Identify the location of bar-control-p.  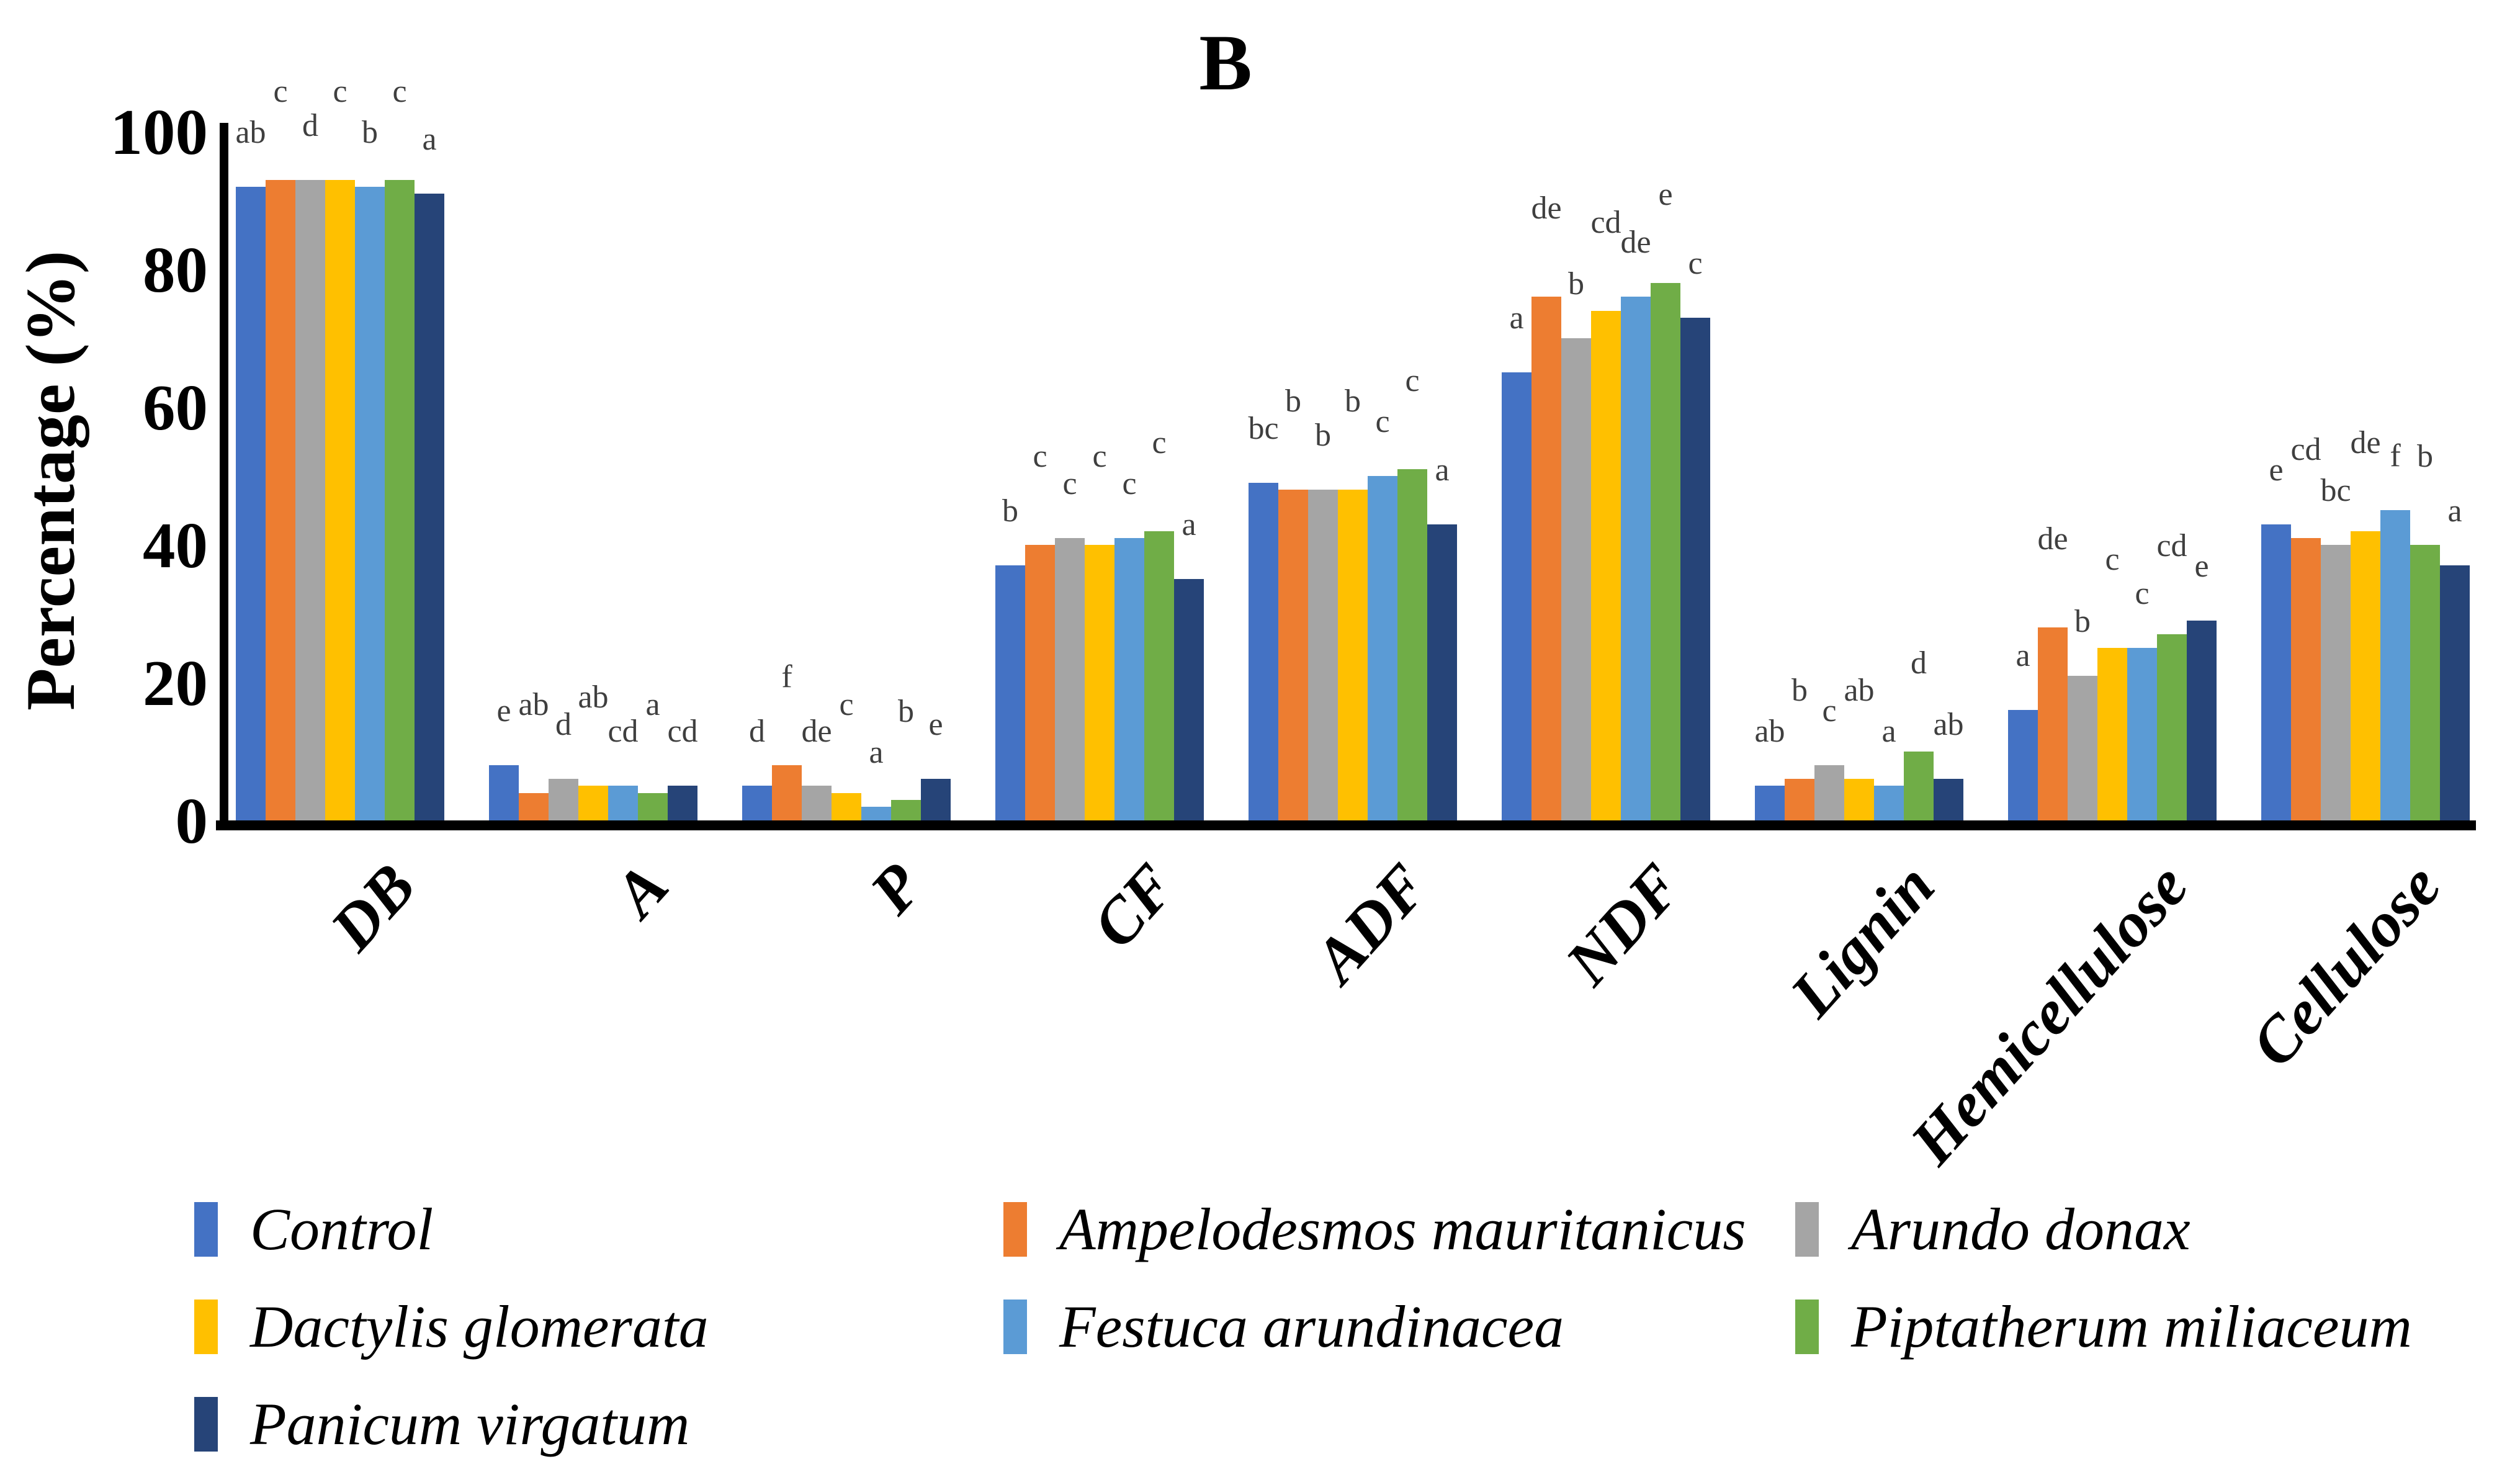
(757, 803).